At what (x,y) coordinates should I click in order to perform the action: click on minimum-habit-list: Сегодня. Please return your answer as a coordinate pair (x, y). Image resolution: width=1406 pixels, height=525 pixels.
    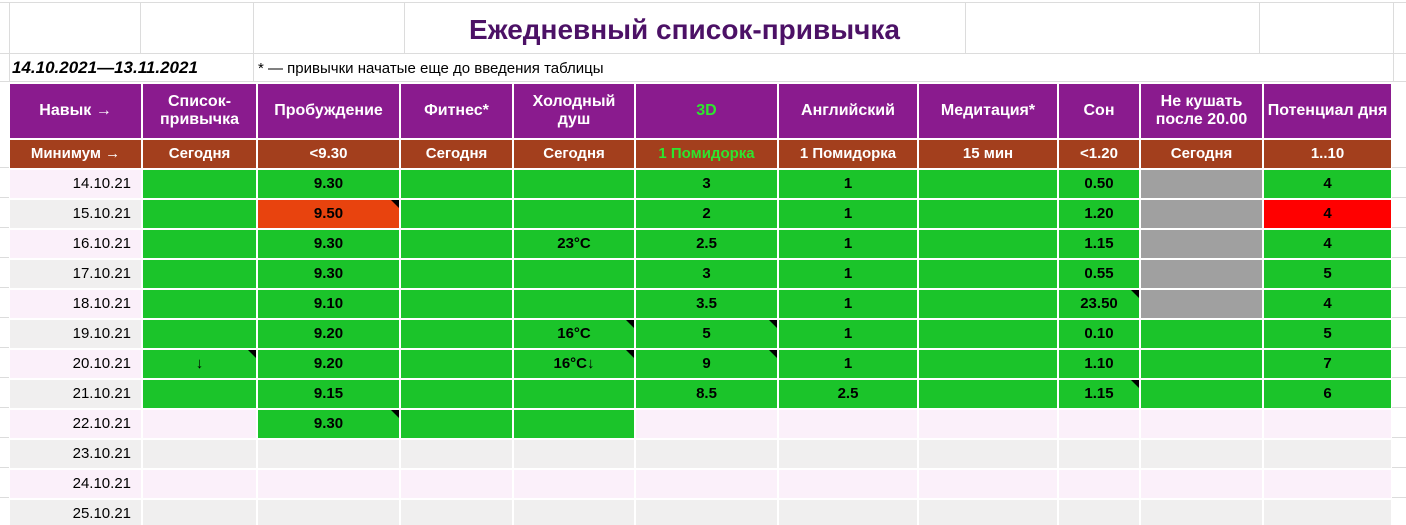
    Looking at the image, I should click on (199, 154).